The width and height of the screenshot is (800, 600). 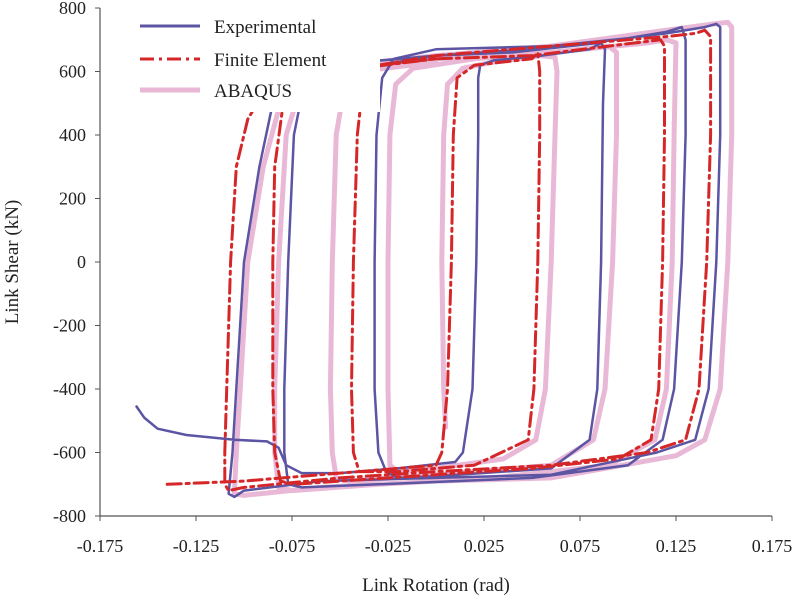 I want to click on y-tick-label: 0, so click(x=81, y=262).